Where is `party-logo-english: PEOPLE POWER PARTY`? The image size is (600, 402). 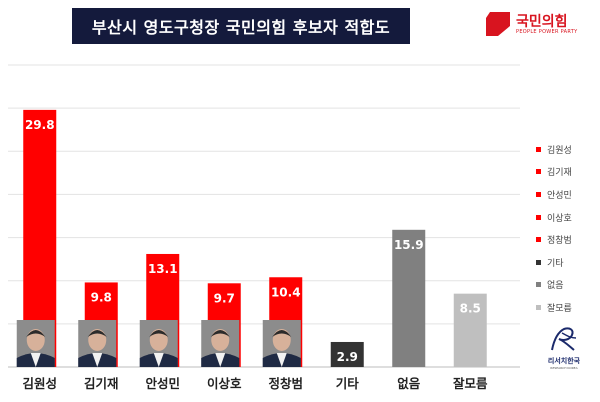 party-logo-english: PEOPLE POWER PARTY is located at coordinates (547, 32).